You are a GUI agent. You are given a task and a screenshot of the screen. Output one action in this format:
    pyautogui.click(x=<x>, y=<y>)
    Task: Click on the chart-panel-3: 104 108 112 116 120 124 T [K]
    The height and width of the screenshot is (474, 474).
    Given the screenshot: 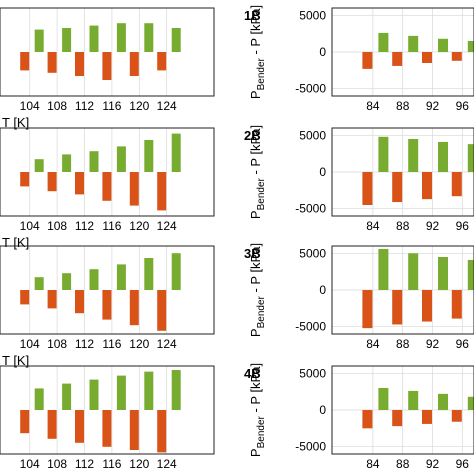 What is the action you would take?
    pyautogui.click(x=107, y=188)
    